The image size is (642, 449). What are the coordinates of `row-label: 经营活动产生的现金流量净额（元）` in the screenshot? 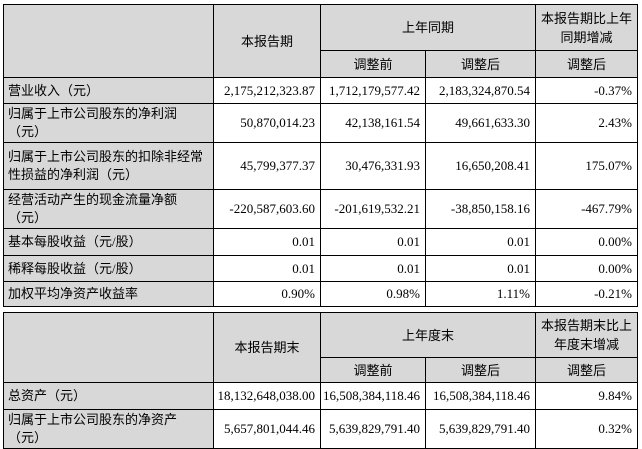 It's located at (108, 209).